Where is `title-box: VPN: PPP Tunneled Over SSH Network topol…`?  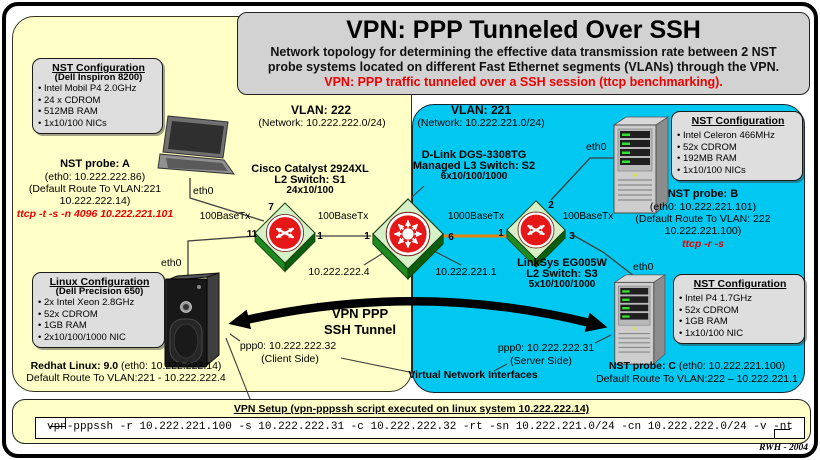 title-box: VPN: PPP Tunneled Over SSH Network topol… is located at coordinates (523, 53).